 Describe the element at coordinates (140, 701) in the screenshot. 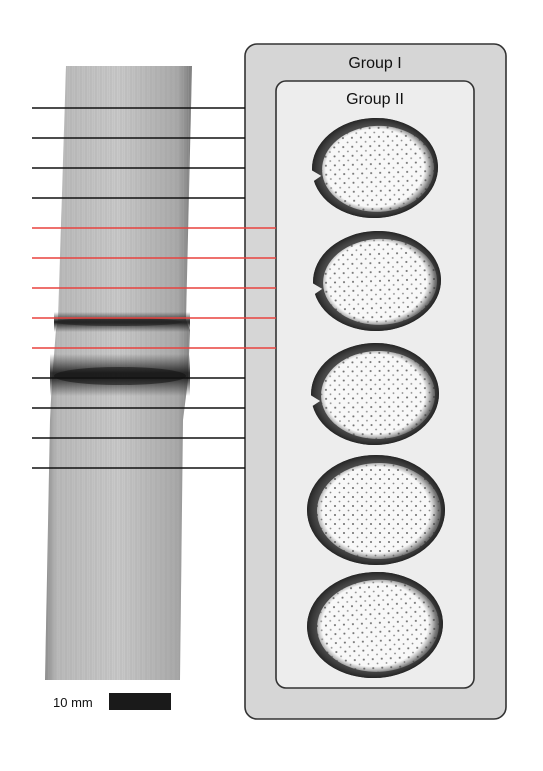

I see `scale-bar` at that location.